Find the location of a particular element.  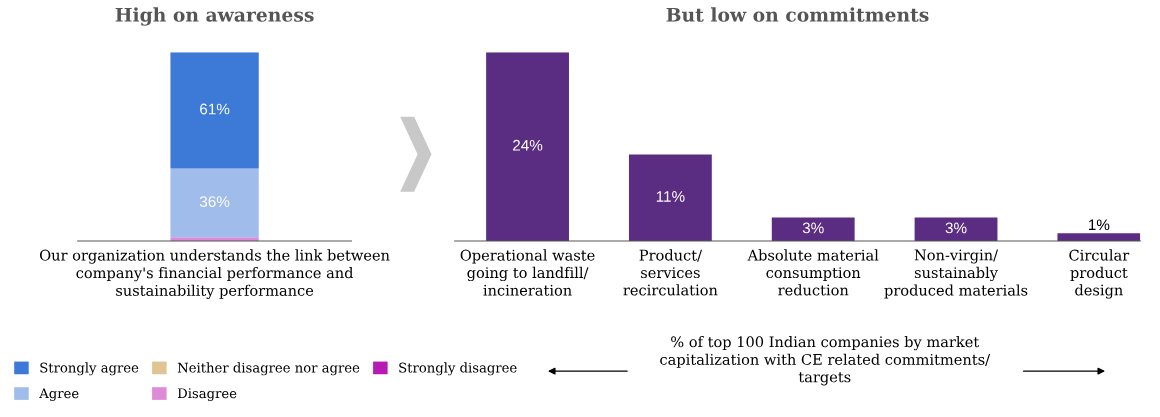

x-tick-label: Our organization understands the link between company's financial performance and sustainability performance is located at coordinates (215, 274).